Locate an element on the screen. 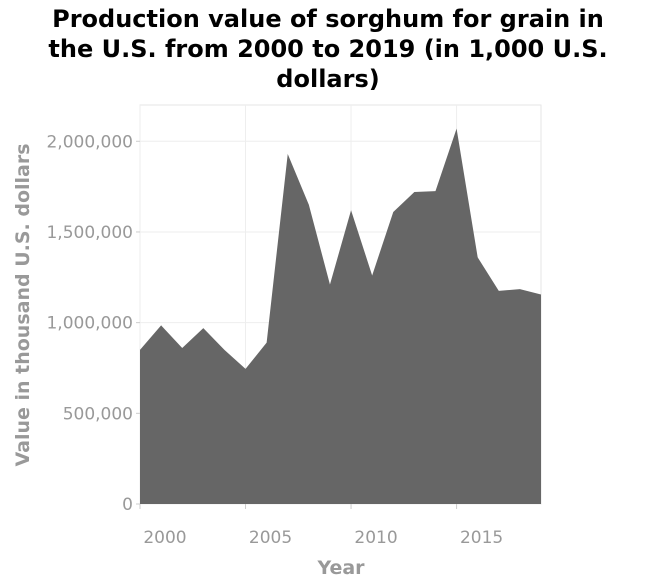 This screenshot has width=656, height=588. x-axis-ticks: 2000 2005 2010 2015 is located at coordinates (321, 526).